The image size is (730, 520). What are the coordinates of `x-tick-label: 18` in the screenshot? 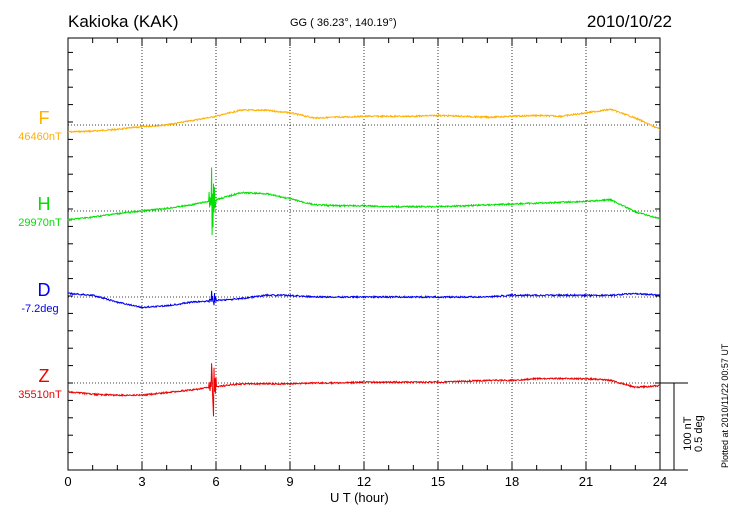 It's located at (512, 481).